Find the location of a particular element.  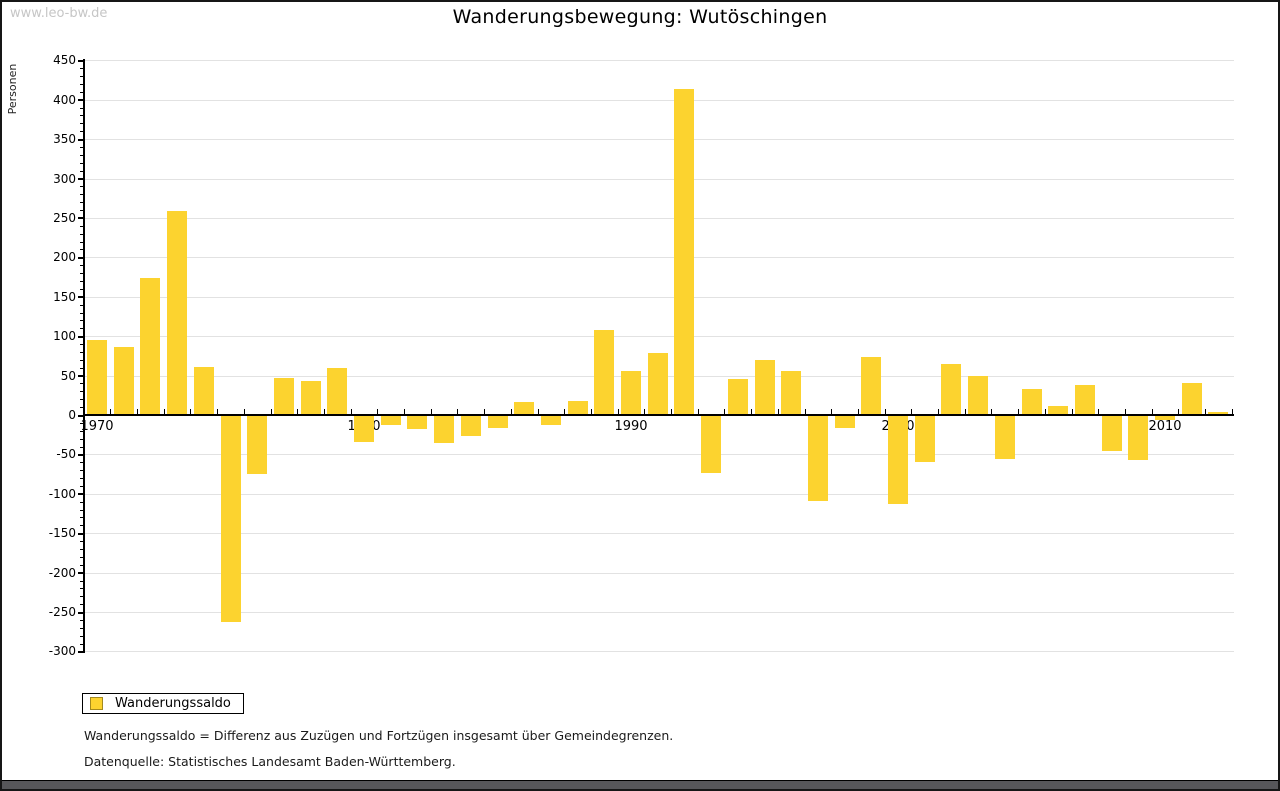

bar-2005 is located at coordinates (1031, 401).